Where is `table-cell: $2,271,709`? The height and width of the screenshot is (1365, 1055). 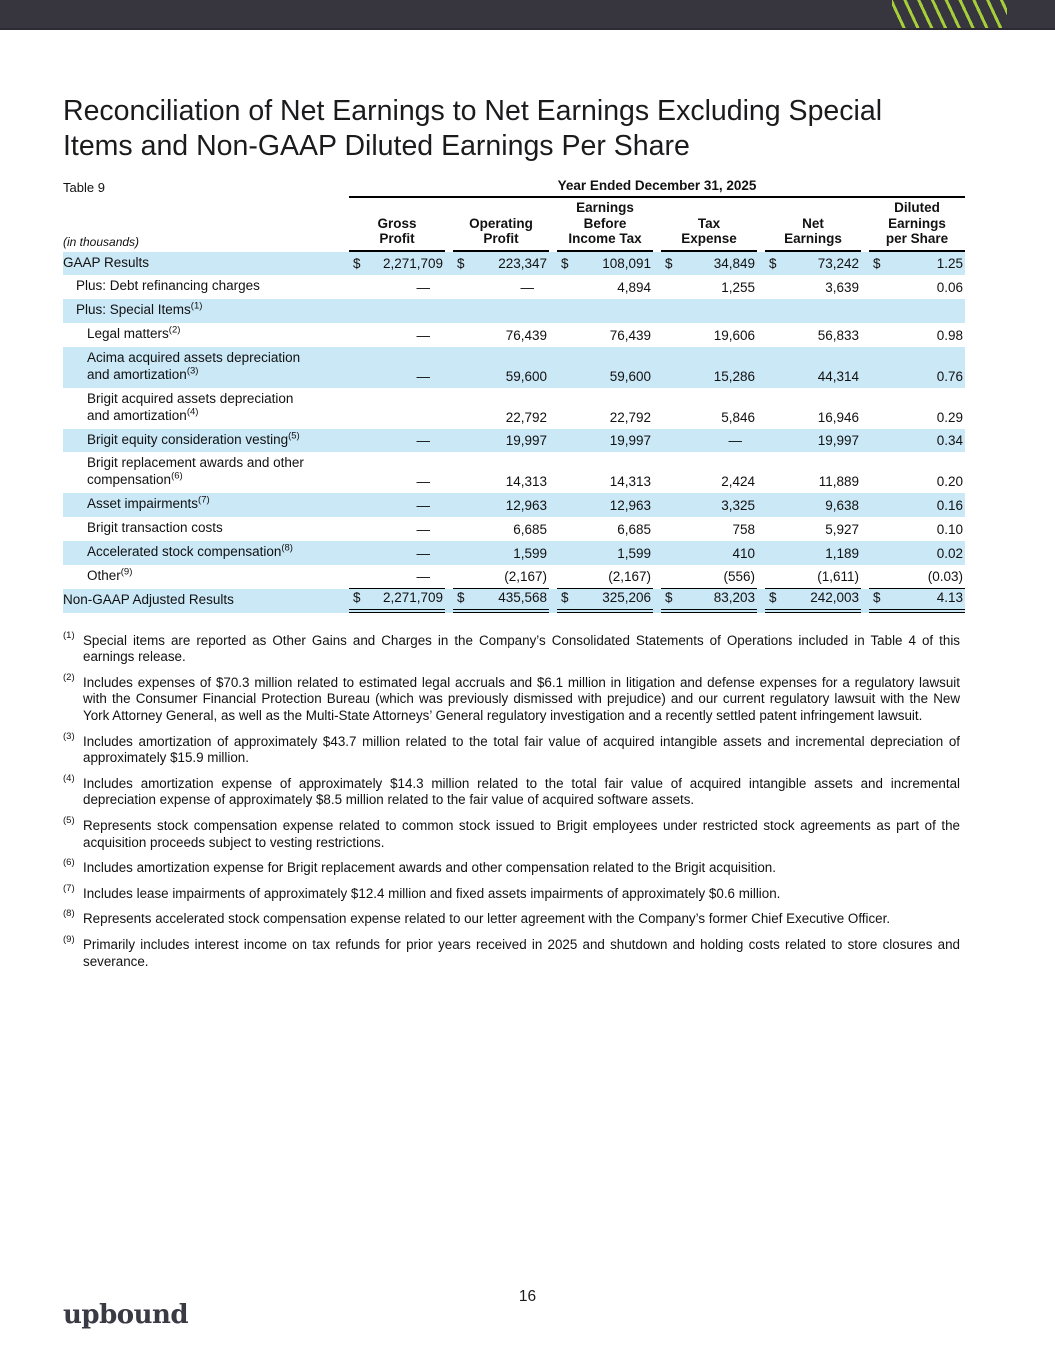 table-cell: $2,271,709 is located at coordinates (397, 601).